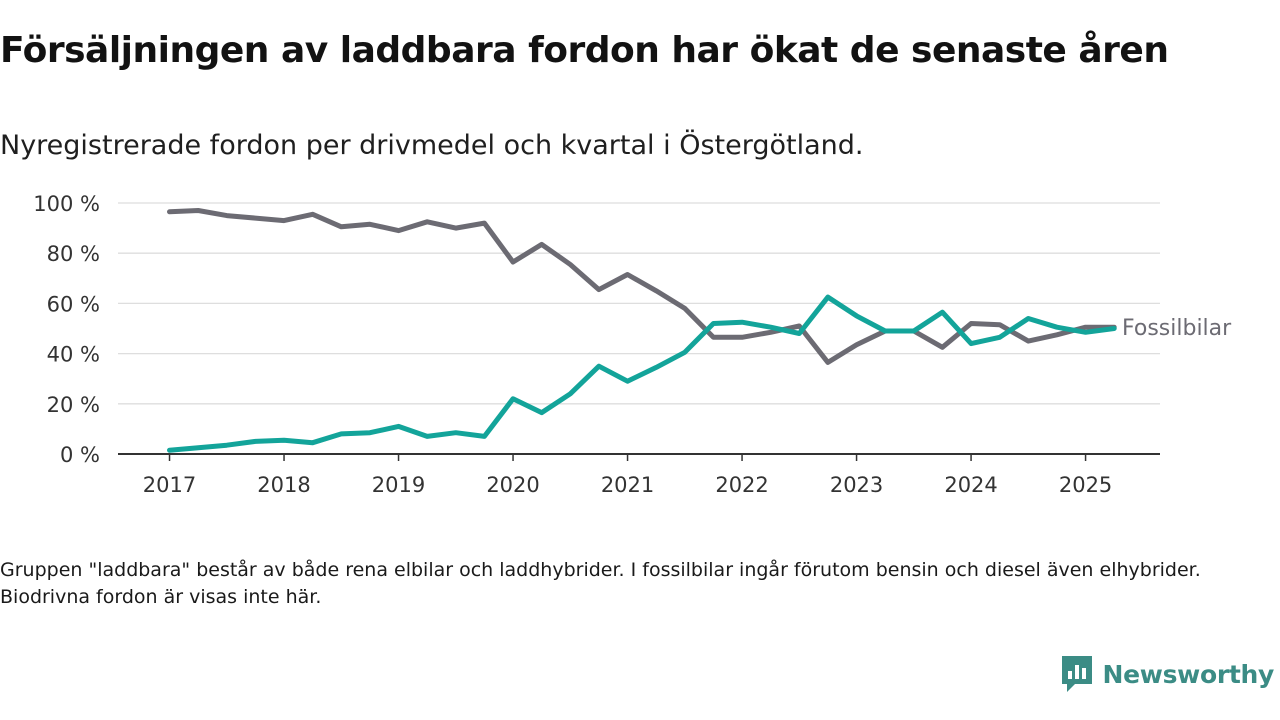 This screenshot has width=1280, height=720. Describe the element at coordinates (1188, 674) in the screenshot. I see `brand-name: Newsworthy` at that location.